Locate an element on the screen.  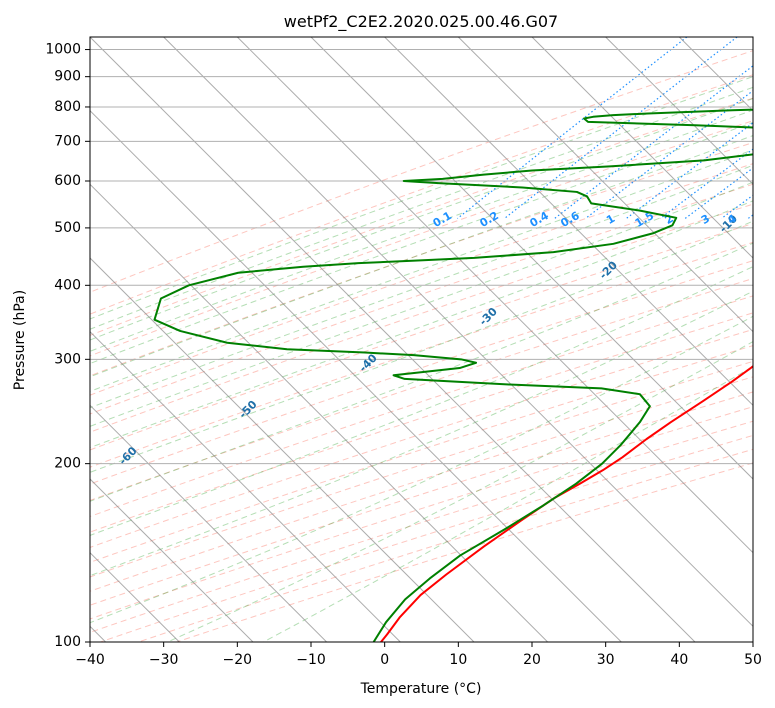
y-tick-label: 500 is located at coordinates (67, 228).